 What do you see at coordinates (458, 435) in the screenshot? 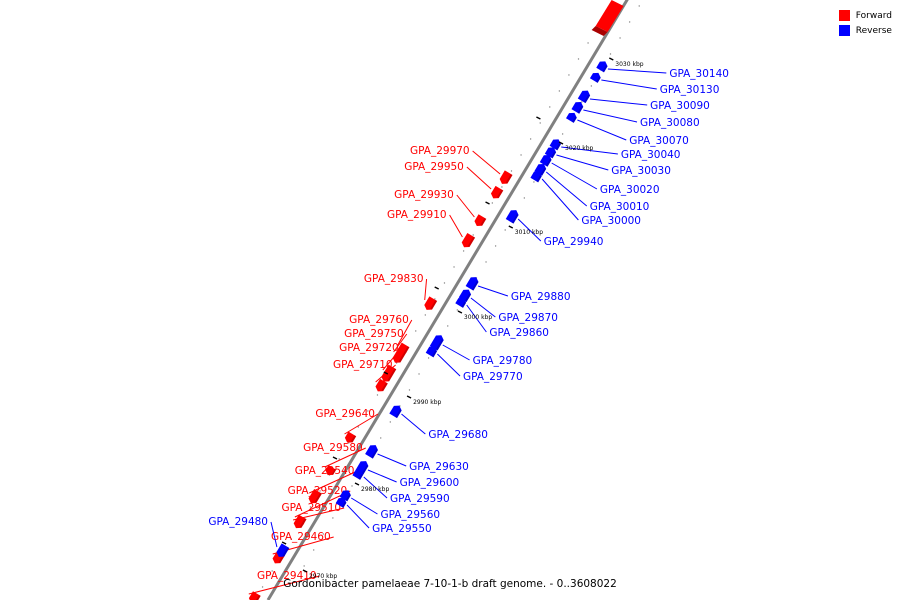
I see `reverse-gene-17-label: GPA_29680` at bounding box center [458, 435].